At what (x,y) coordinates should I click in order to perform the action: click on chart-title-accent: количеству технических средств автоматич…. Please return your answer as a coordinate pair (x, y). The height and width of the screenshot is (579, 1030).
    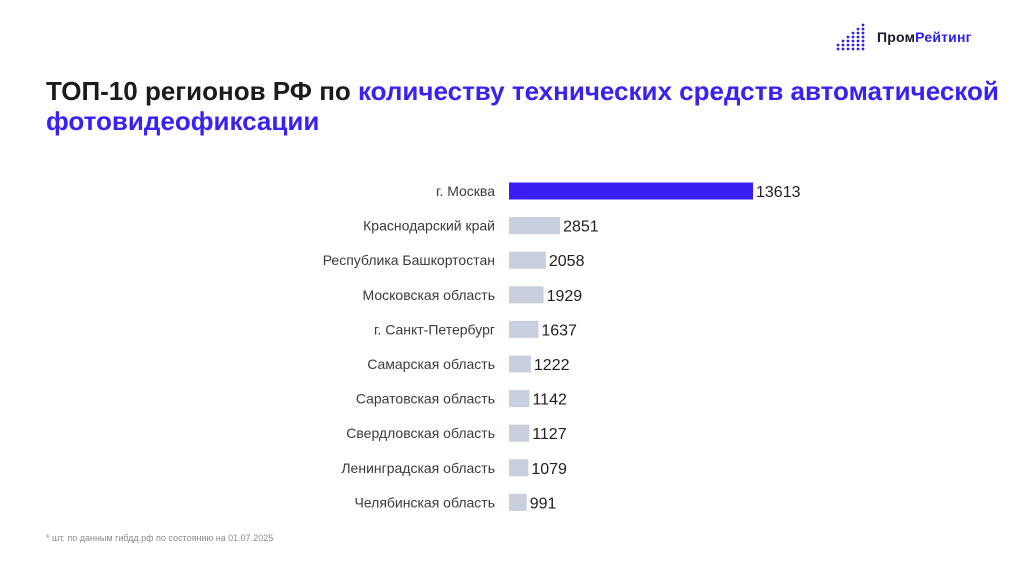
    Looking at the image, I should click on (522, 106).